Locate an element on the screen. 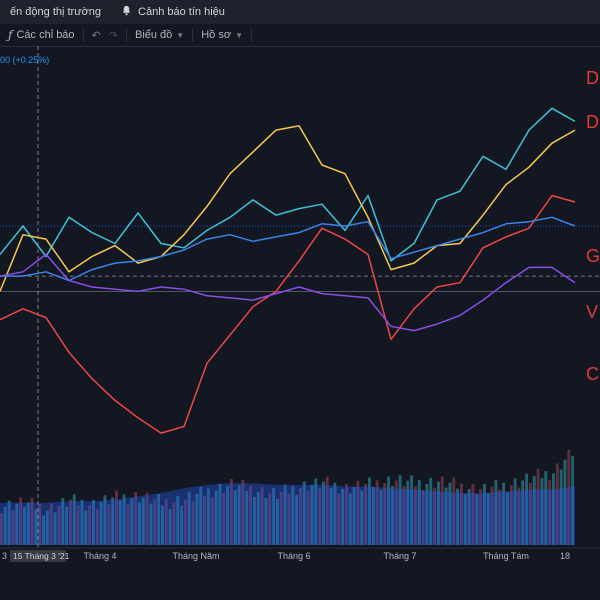 The height and width of the screenshot is (600, 600). chevron-down-icon: ▼ is located at coordinates (180, 35).